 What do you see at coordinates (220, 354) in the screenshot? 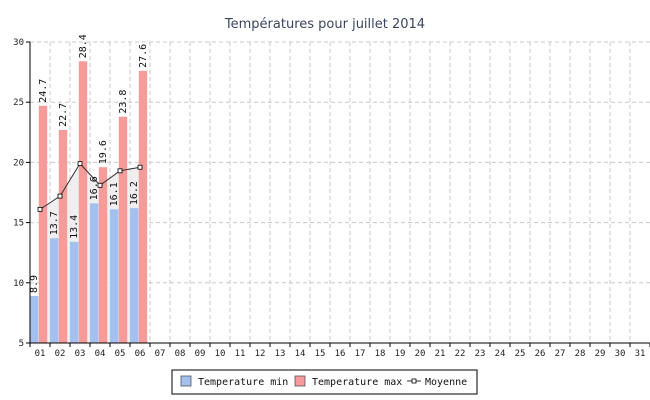
I see `x-tick-label: 10` at bounding box center [220, 354].